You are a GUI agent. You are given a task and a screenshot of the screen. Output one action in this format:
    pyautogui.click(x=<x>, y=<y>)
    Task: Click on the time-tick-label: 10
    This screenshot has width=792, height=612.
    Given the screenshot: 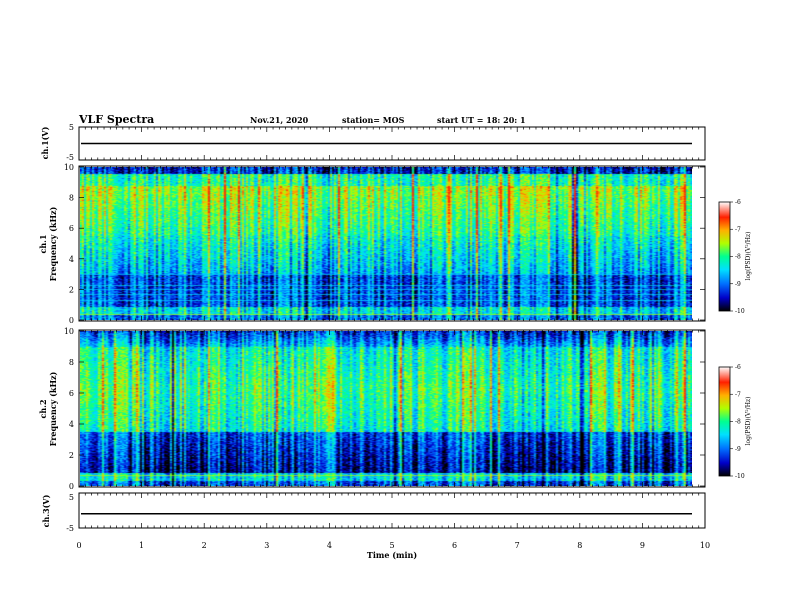 What is the action you would take?
    pyautogui.click(x=705, y=545)
    